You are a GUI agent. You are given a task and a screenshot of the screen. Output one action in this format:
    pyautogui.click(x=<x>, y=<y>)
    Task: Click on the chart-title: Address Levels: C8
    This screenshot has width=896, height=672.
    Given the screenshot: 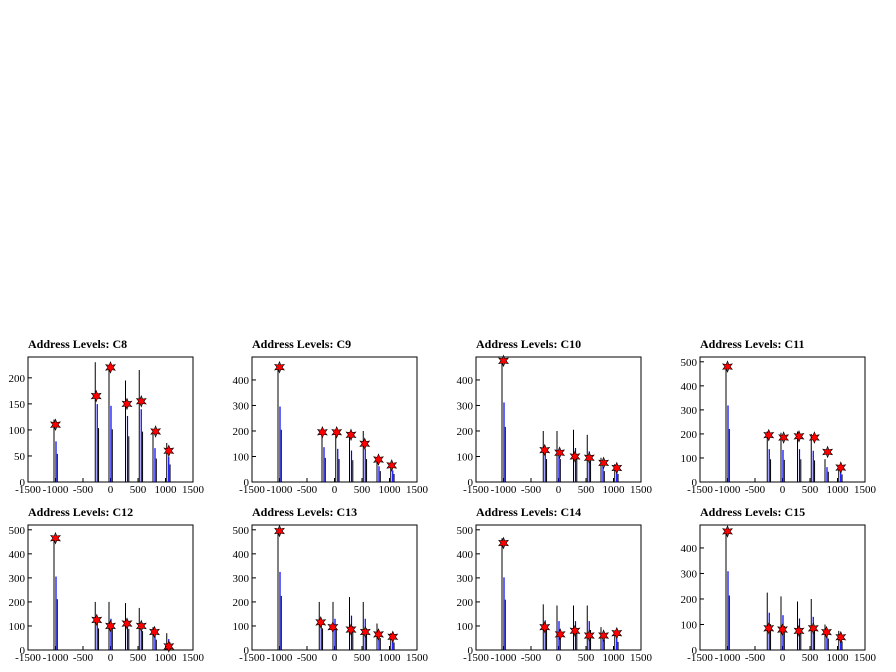 What is the action you would take?
    pyautogui.click(x=78, y=344)
    